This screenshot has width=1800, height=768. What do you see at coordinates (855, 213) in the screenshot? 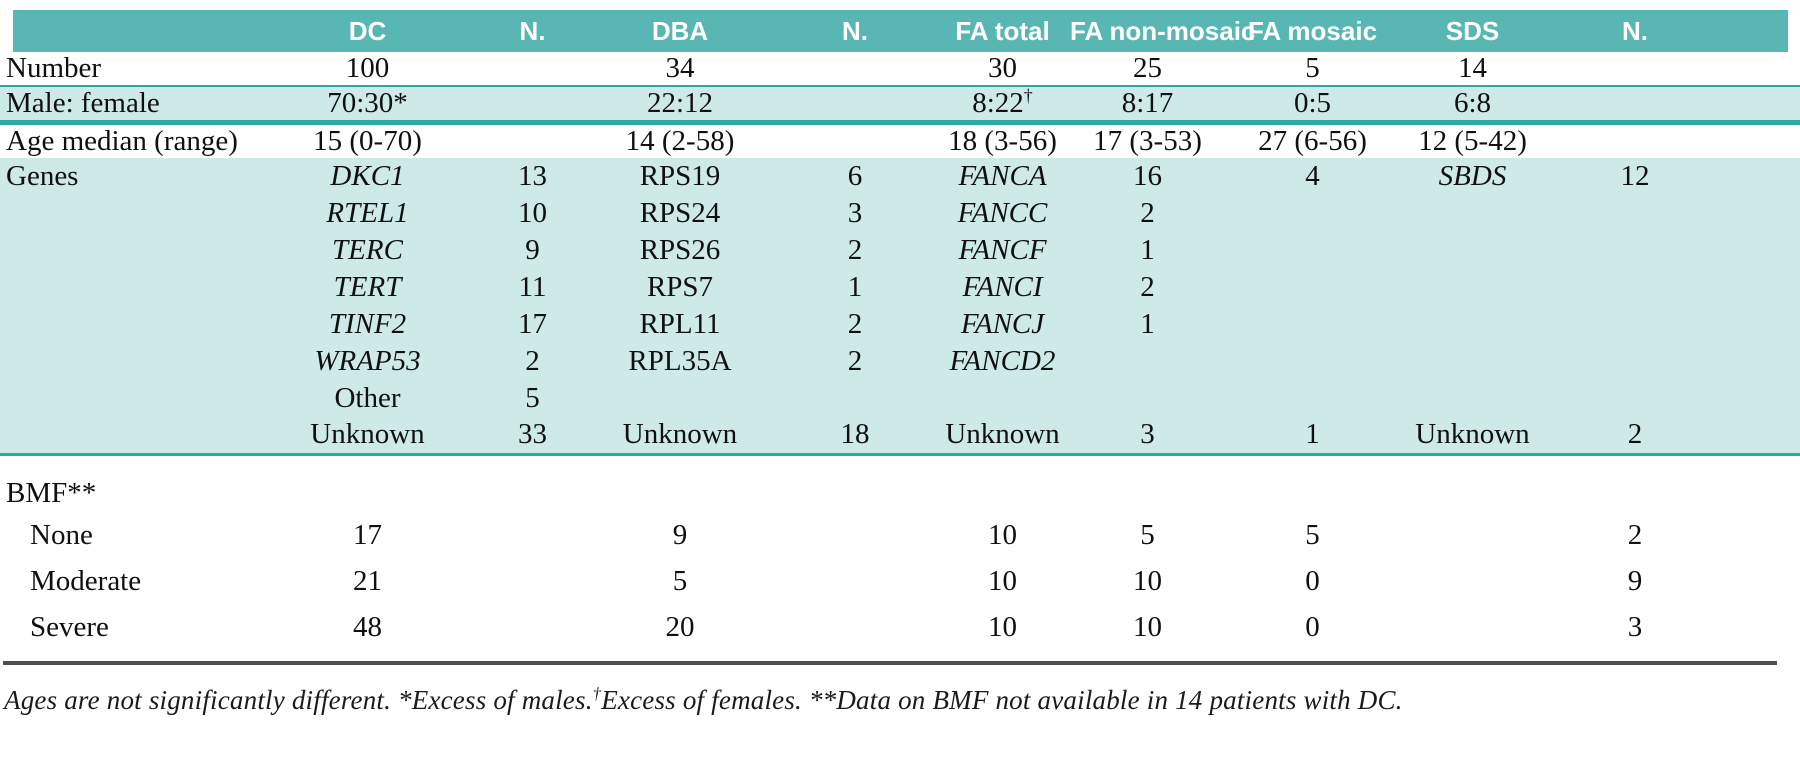
I see `table-cell-genes-2-4: 3` at bounding box center [855, 213].